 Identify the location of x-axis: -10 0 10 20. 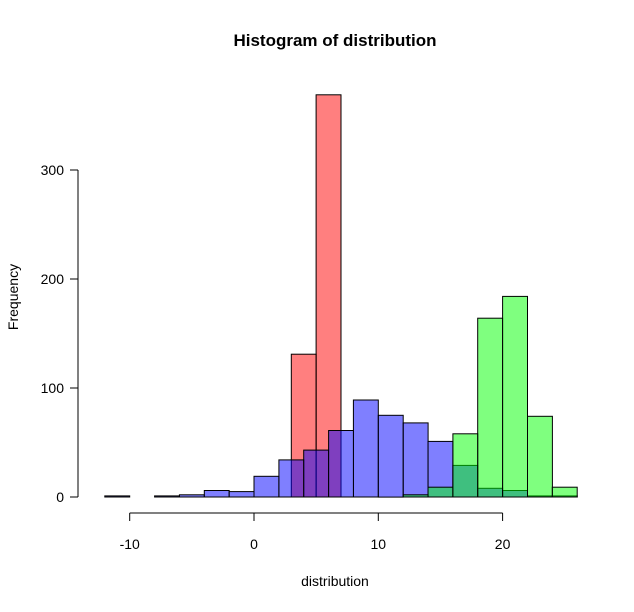
(315, 532).